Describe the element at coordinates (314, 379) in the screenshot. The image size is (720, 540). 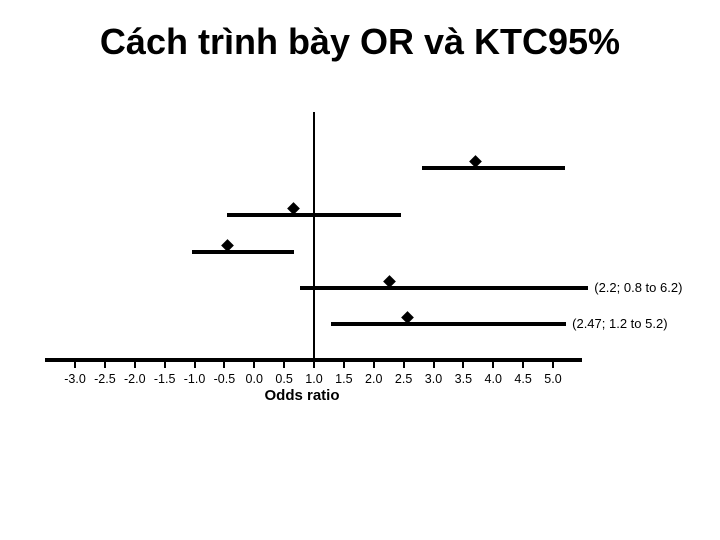
I see `axis-tick-label: 1.0` at that location.